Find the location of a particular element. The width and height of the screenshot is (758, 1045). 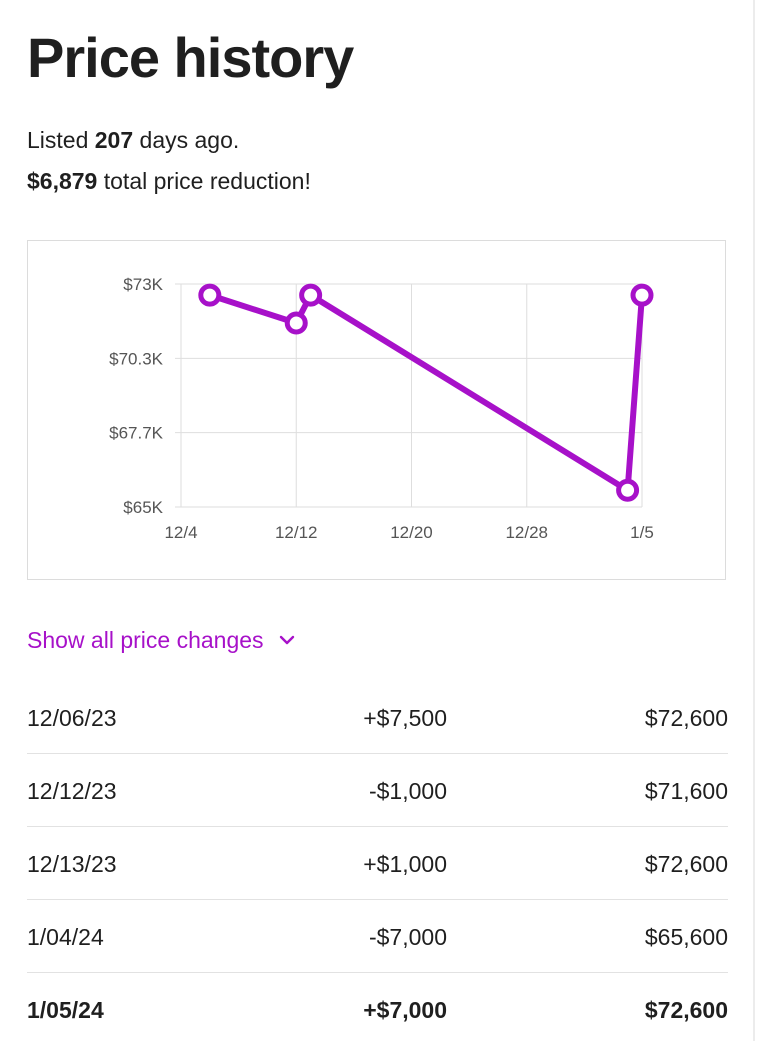

history-price: $71,600 is located at coordinates (686, 791).